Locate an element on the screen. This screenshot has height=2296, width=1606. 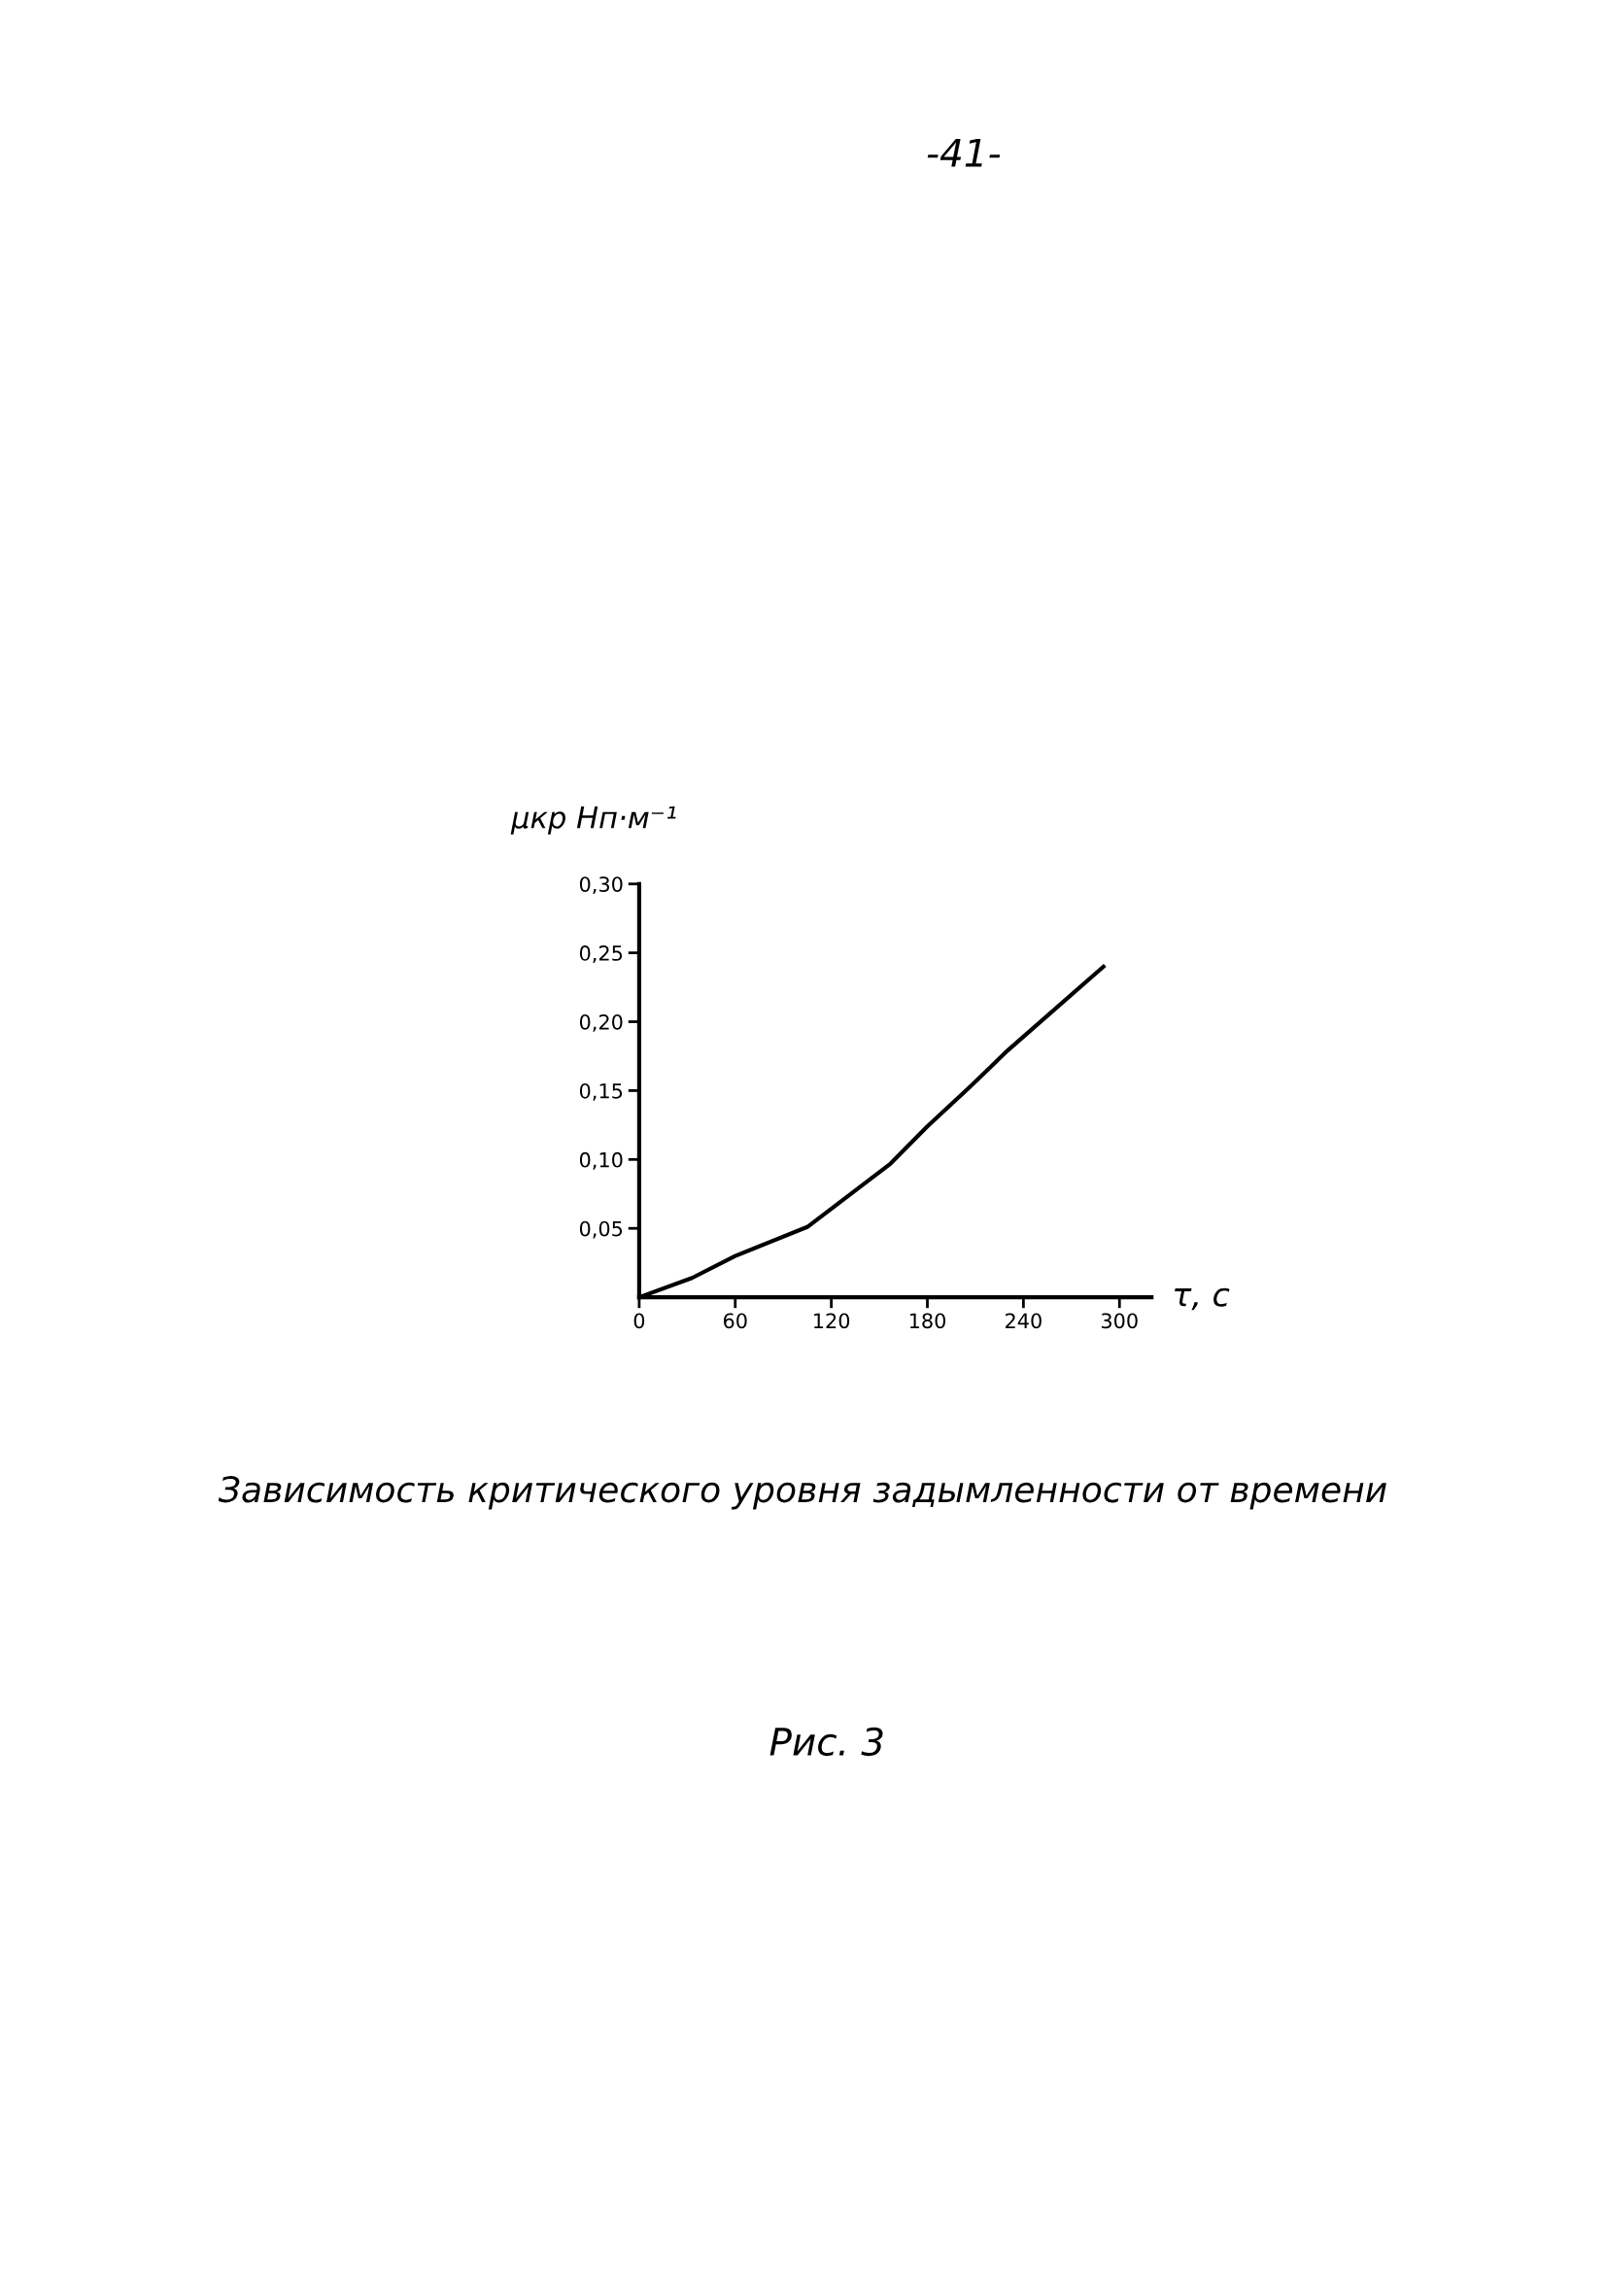
y-tick-label: 0,25 is located at coordinates (601, 954).